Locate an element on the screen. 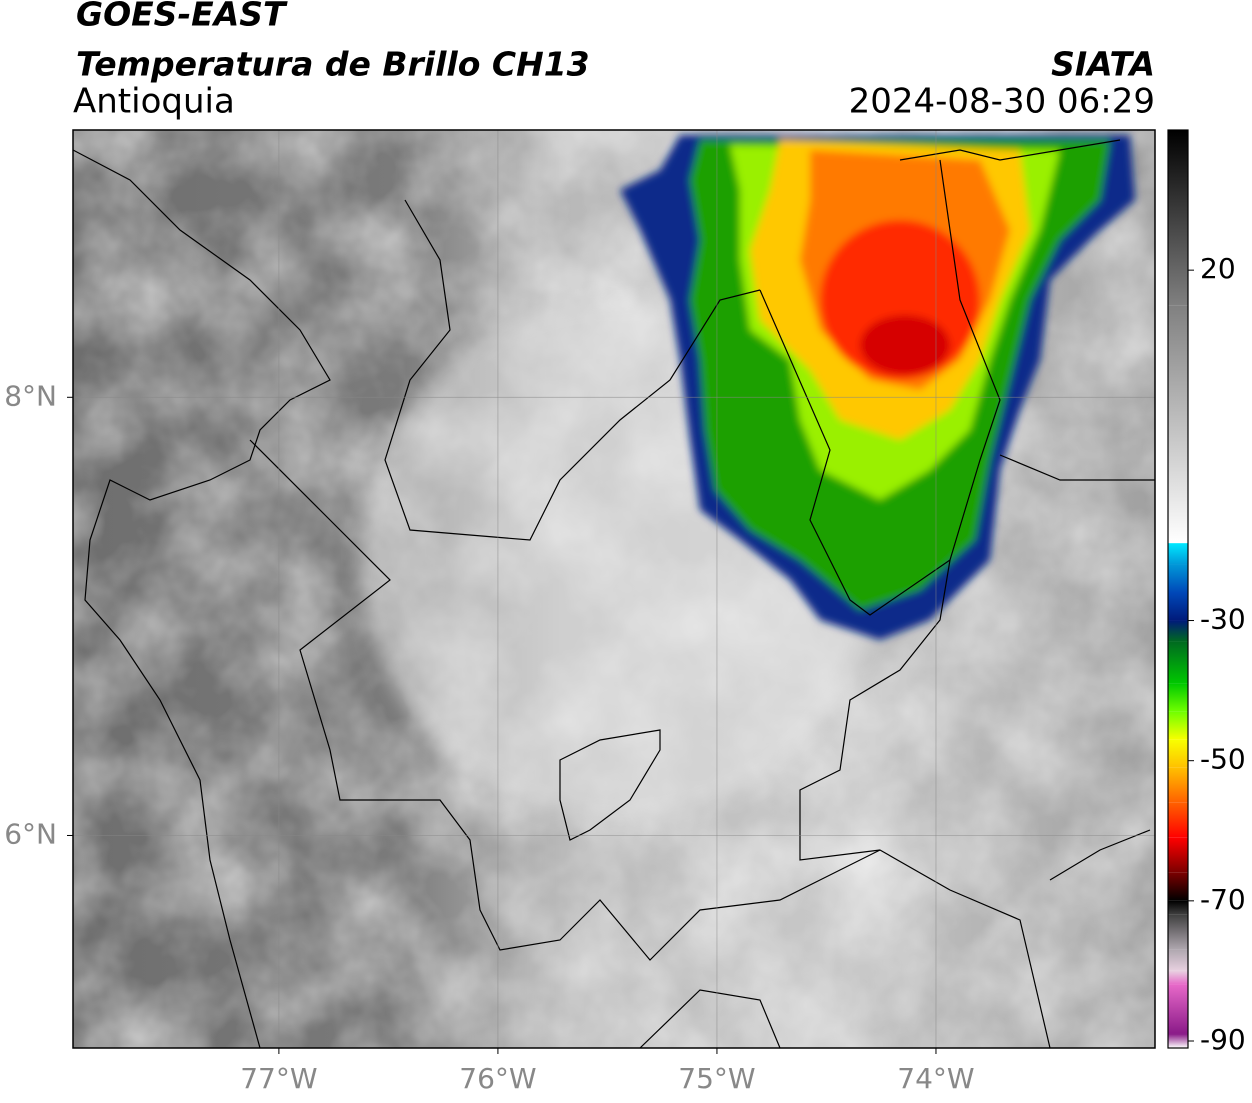  colorbar-frame is located at coordinates (1178, 589).